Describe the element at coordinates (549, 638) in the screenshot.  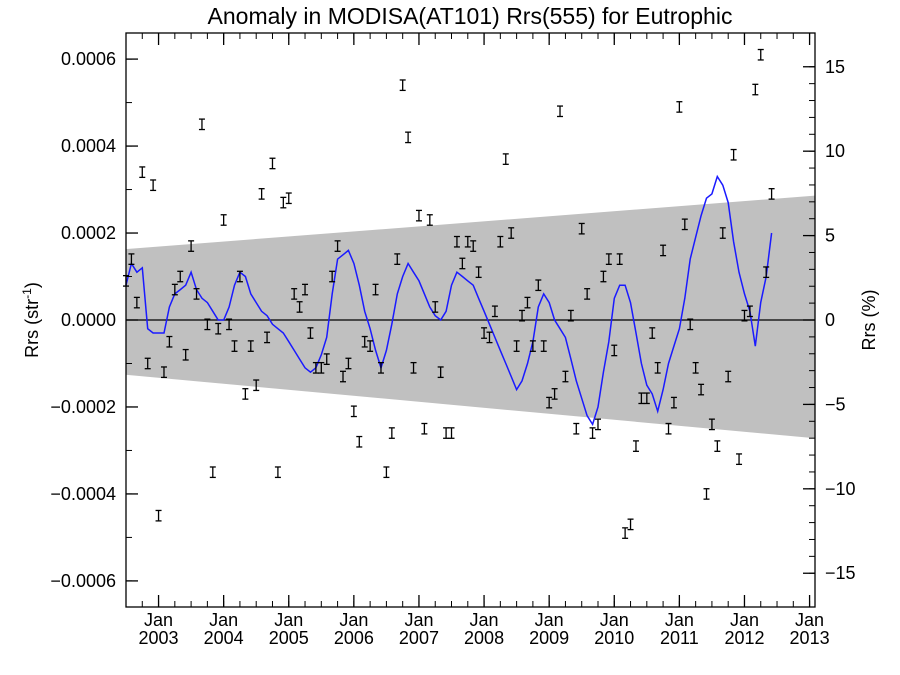
I see `x-tick-year-label: 2009` at that location.